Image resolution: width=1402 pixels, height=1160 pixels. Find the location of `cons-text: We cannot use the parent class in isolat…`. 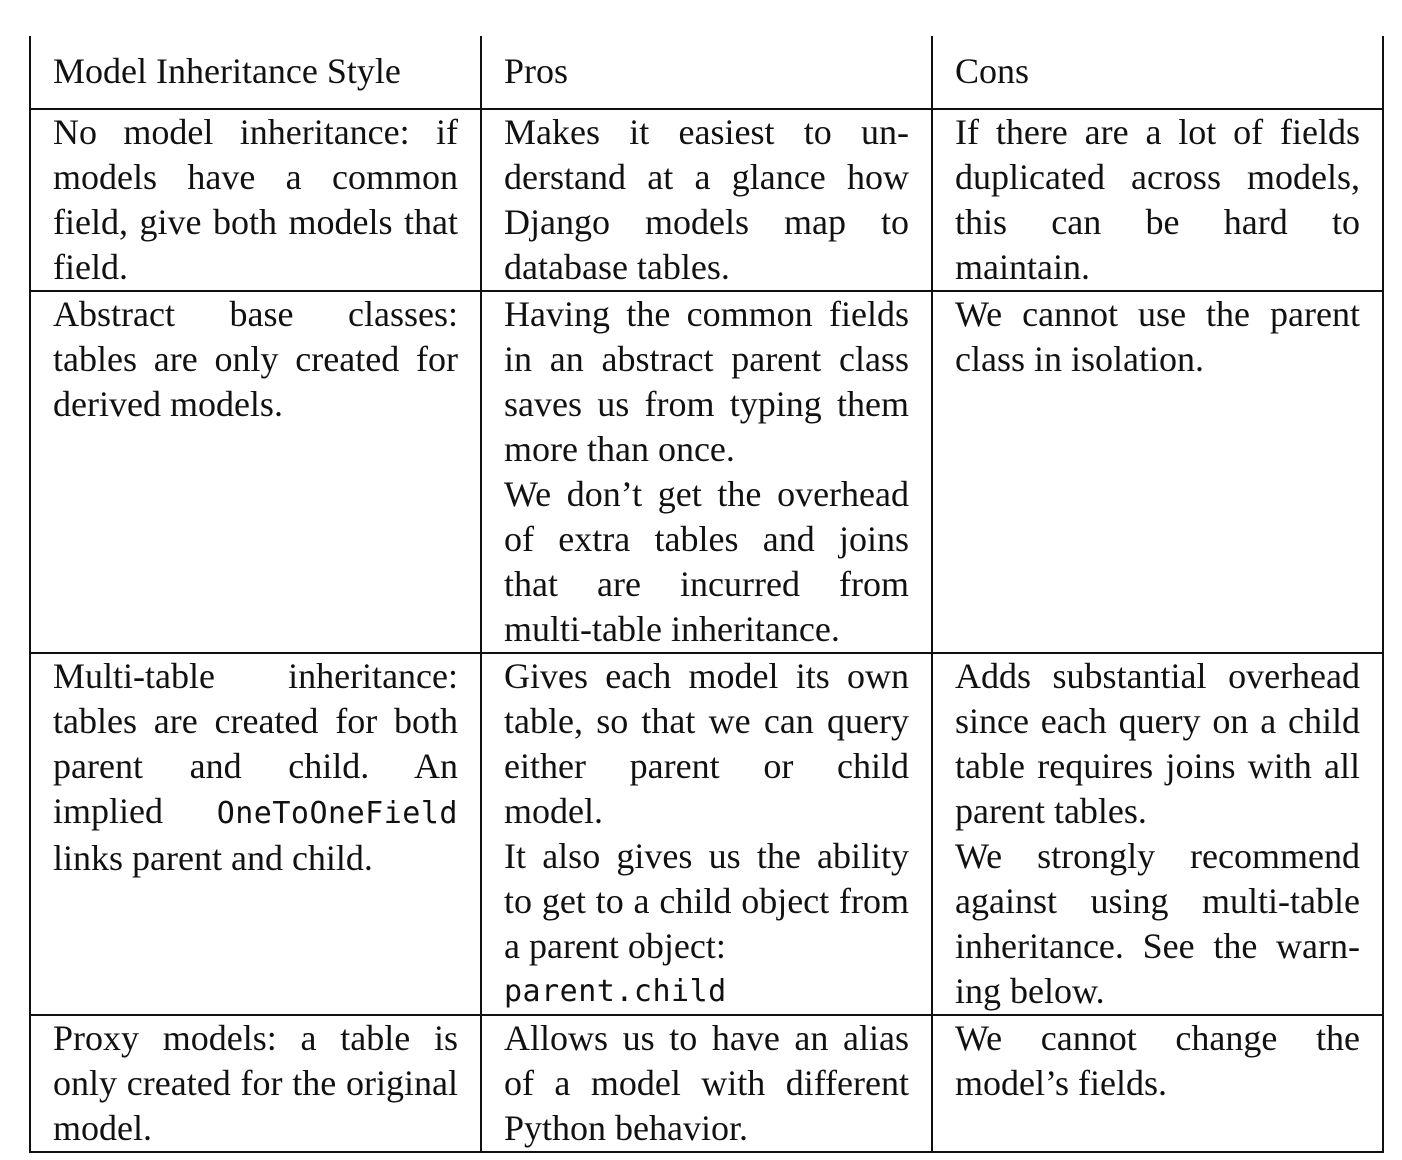

cons-text: We cannot use the parent class in isolat… is located at coordinates (1157, 336).